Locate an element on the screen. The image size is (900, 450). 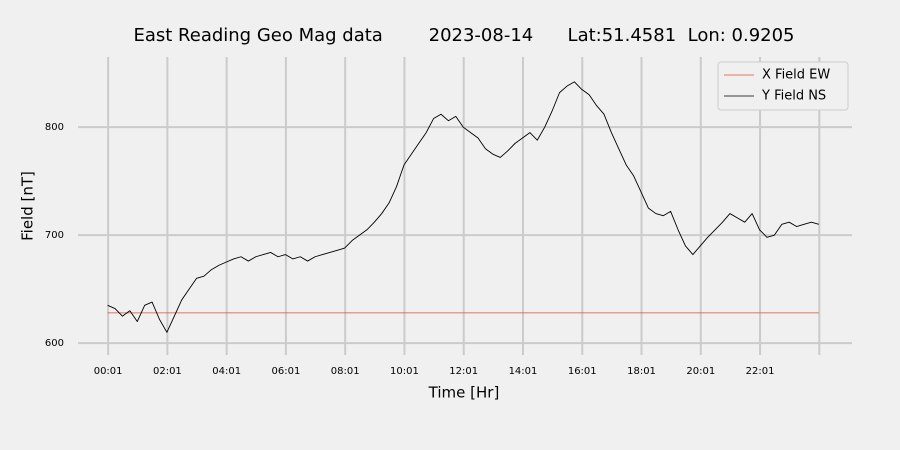
x-tick-label: 00:01 is located at coordinates (108, 371).